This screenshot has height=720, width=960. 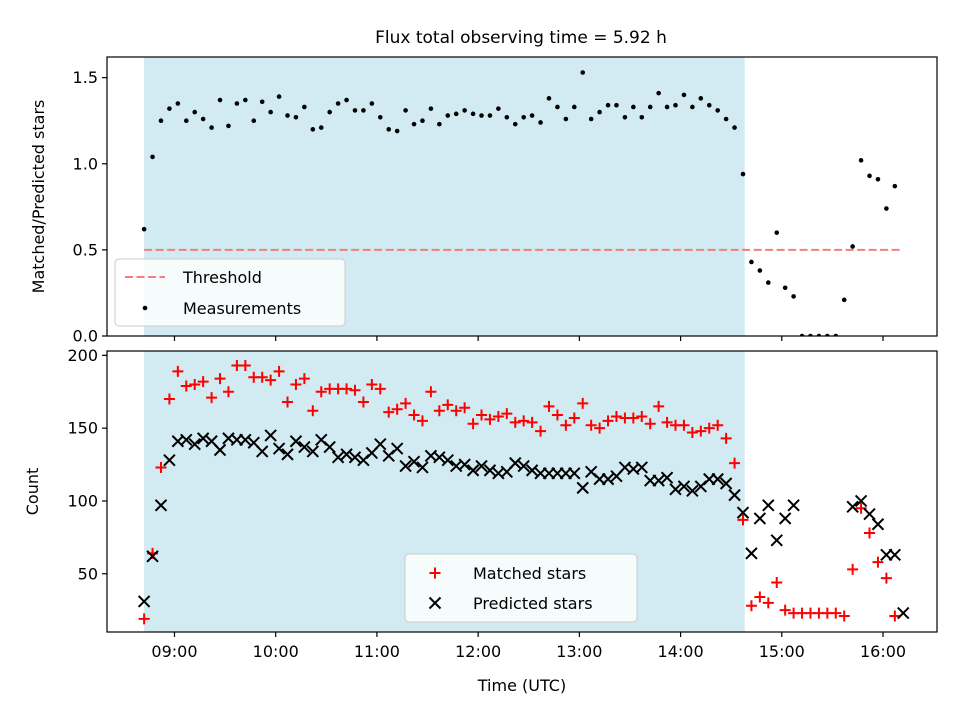 I want to click on x-tick-label: 12:00, so click(x=478, y=651).